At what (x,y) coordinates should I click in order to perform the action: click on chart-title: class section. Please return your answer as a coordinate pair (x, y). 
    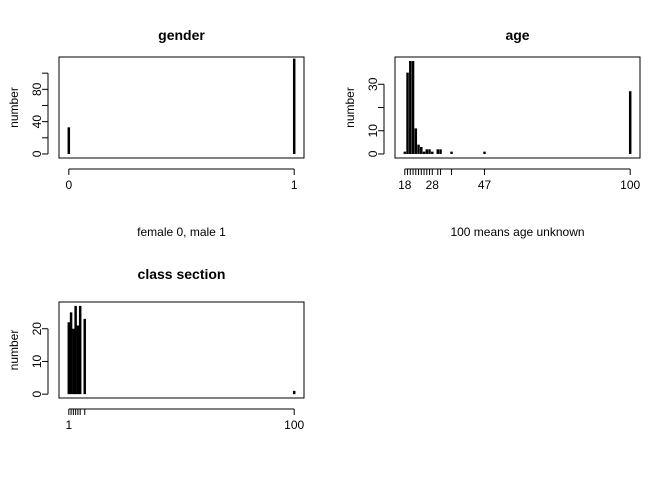
    Looking at the image, I should click on (182, 274).